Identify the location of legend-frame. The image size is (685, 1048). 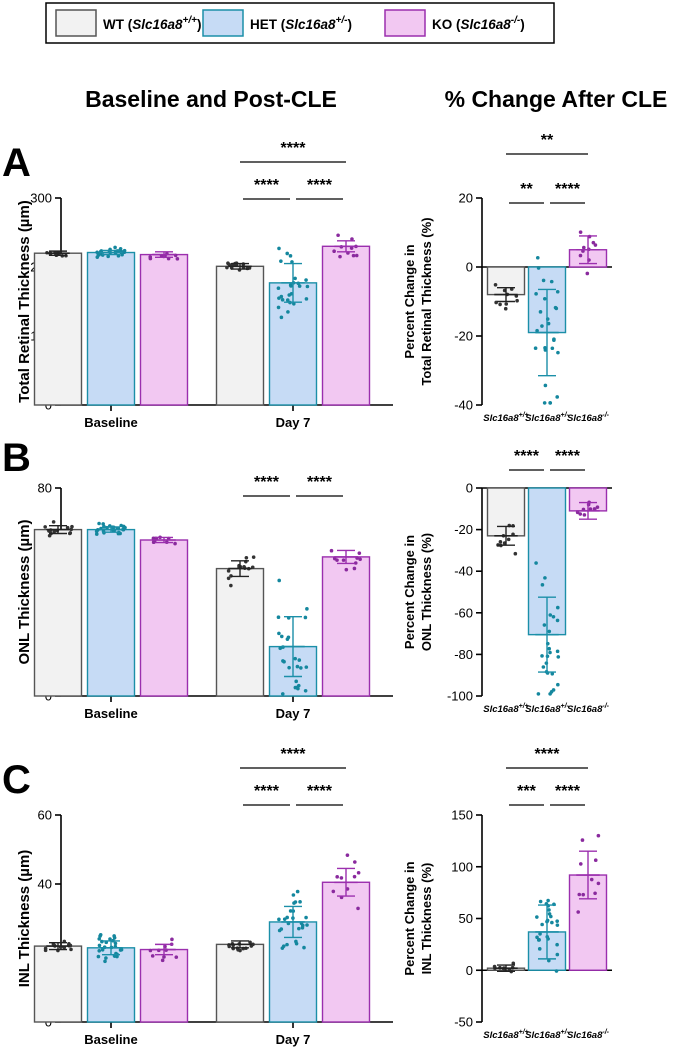
(300, 23).